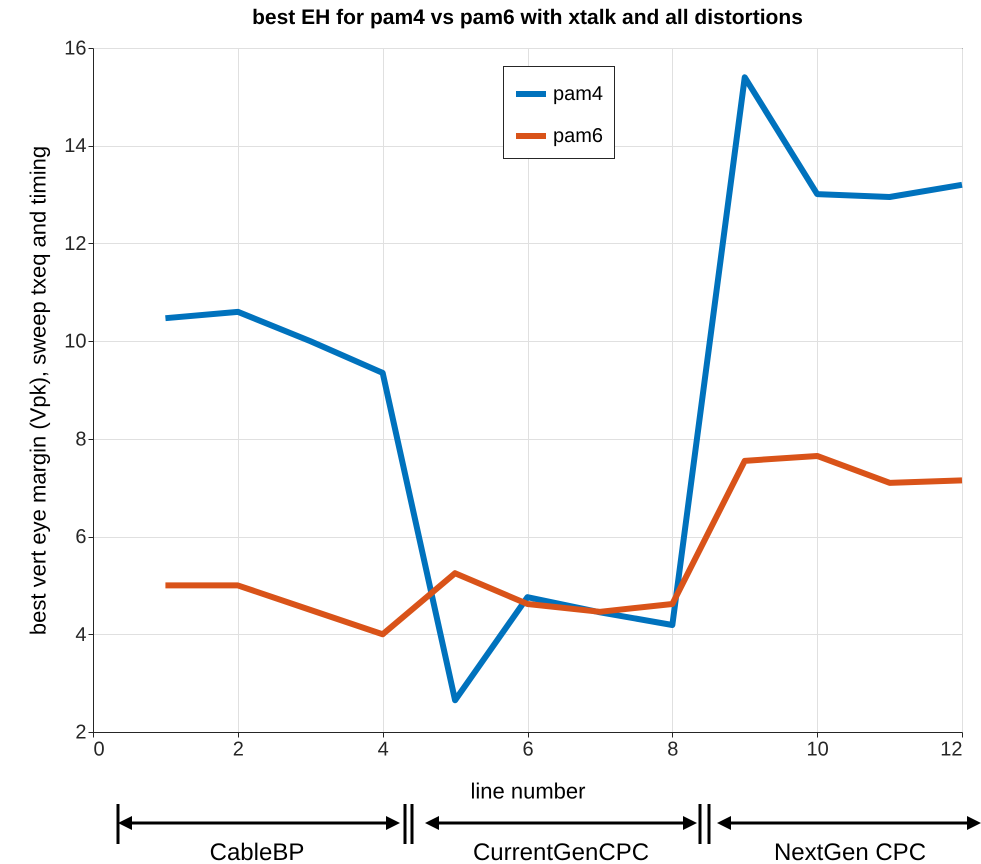  Describe the element at coordinates (951, 749) in the screenshot. I see `x-tick-label: 12` at that location.